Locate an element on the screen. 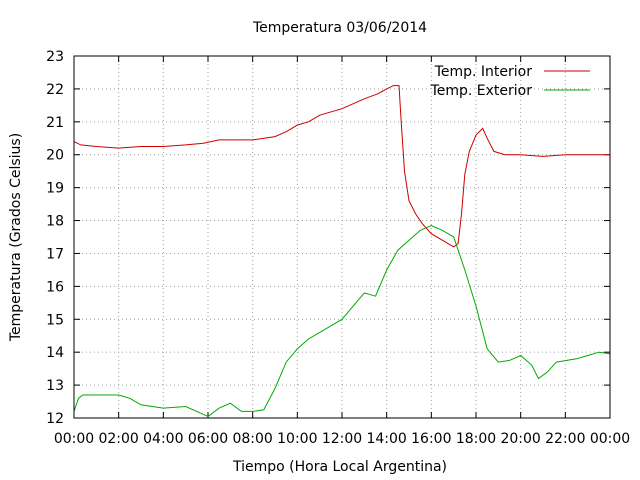 The image size is (640, 480). legend: Temp. Interior Temp. Exterior is located at coordinates (510, 81).